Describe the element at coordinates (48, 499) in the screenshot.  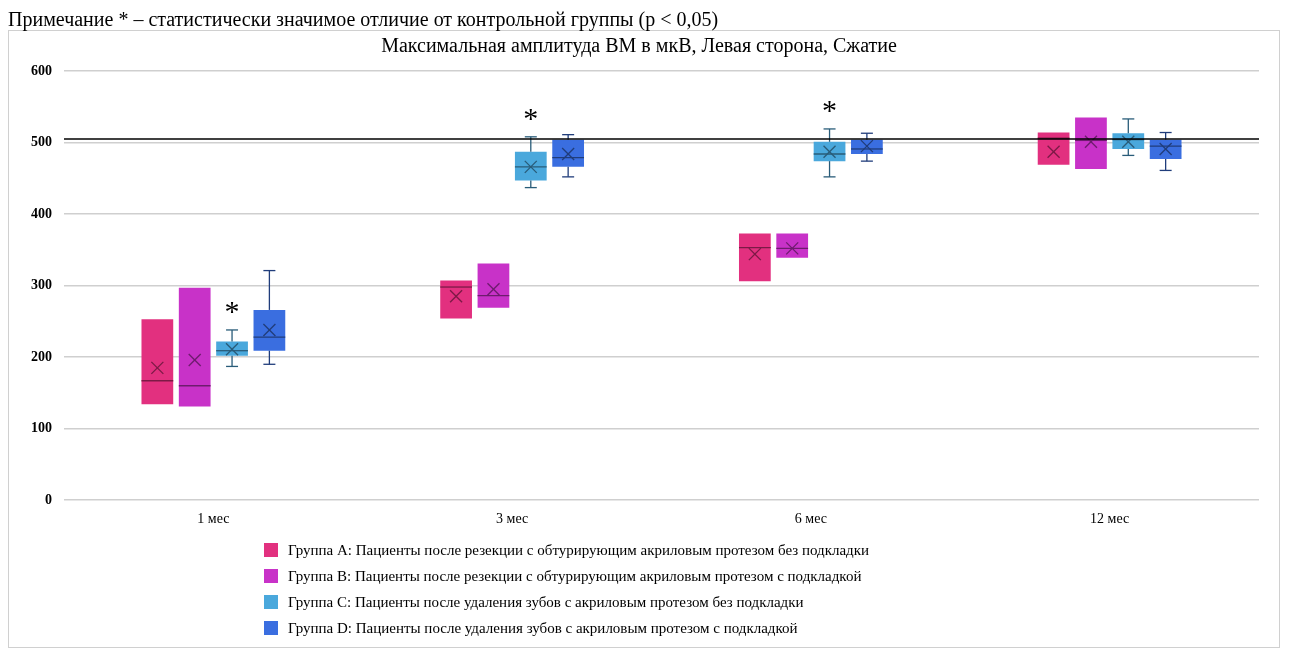
I see `y-tick-label: 0` at that location.